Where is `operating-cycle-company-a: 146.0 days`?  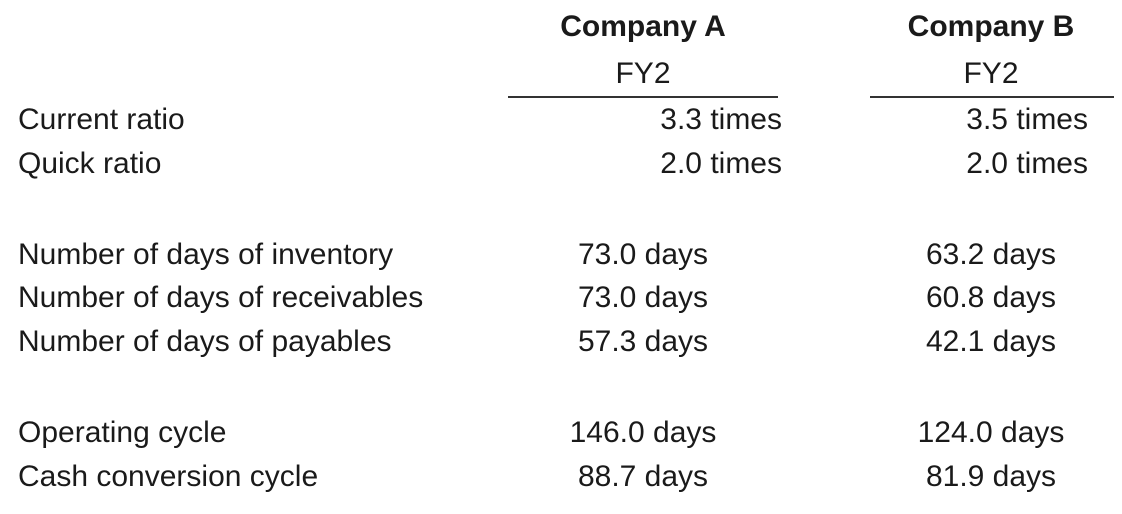 operating-cycle-company-a: 146.0 days is located at coordinates (643, 432).